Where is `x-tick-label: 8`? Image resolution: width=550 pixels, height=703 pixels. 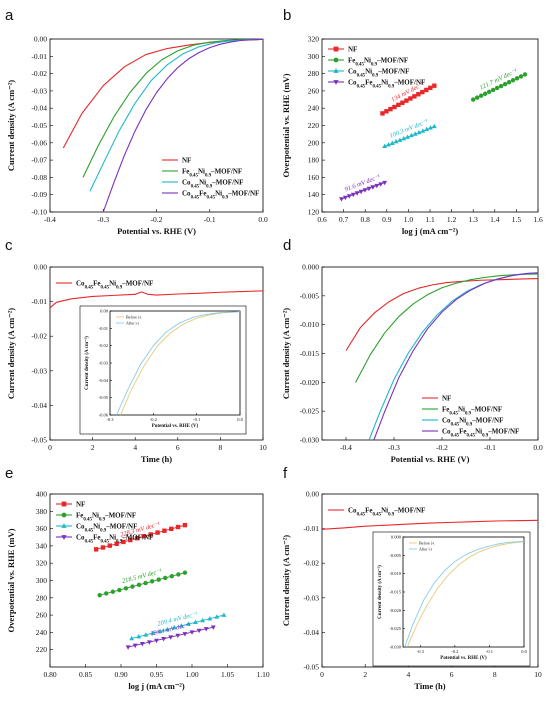
x-tick-label: 8 is located at coordinates (495, 674).